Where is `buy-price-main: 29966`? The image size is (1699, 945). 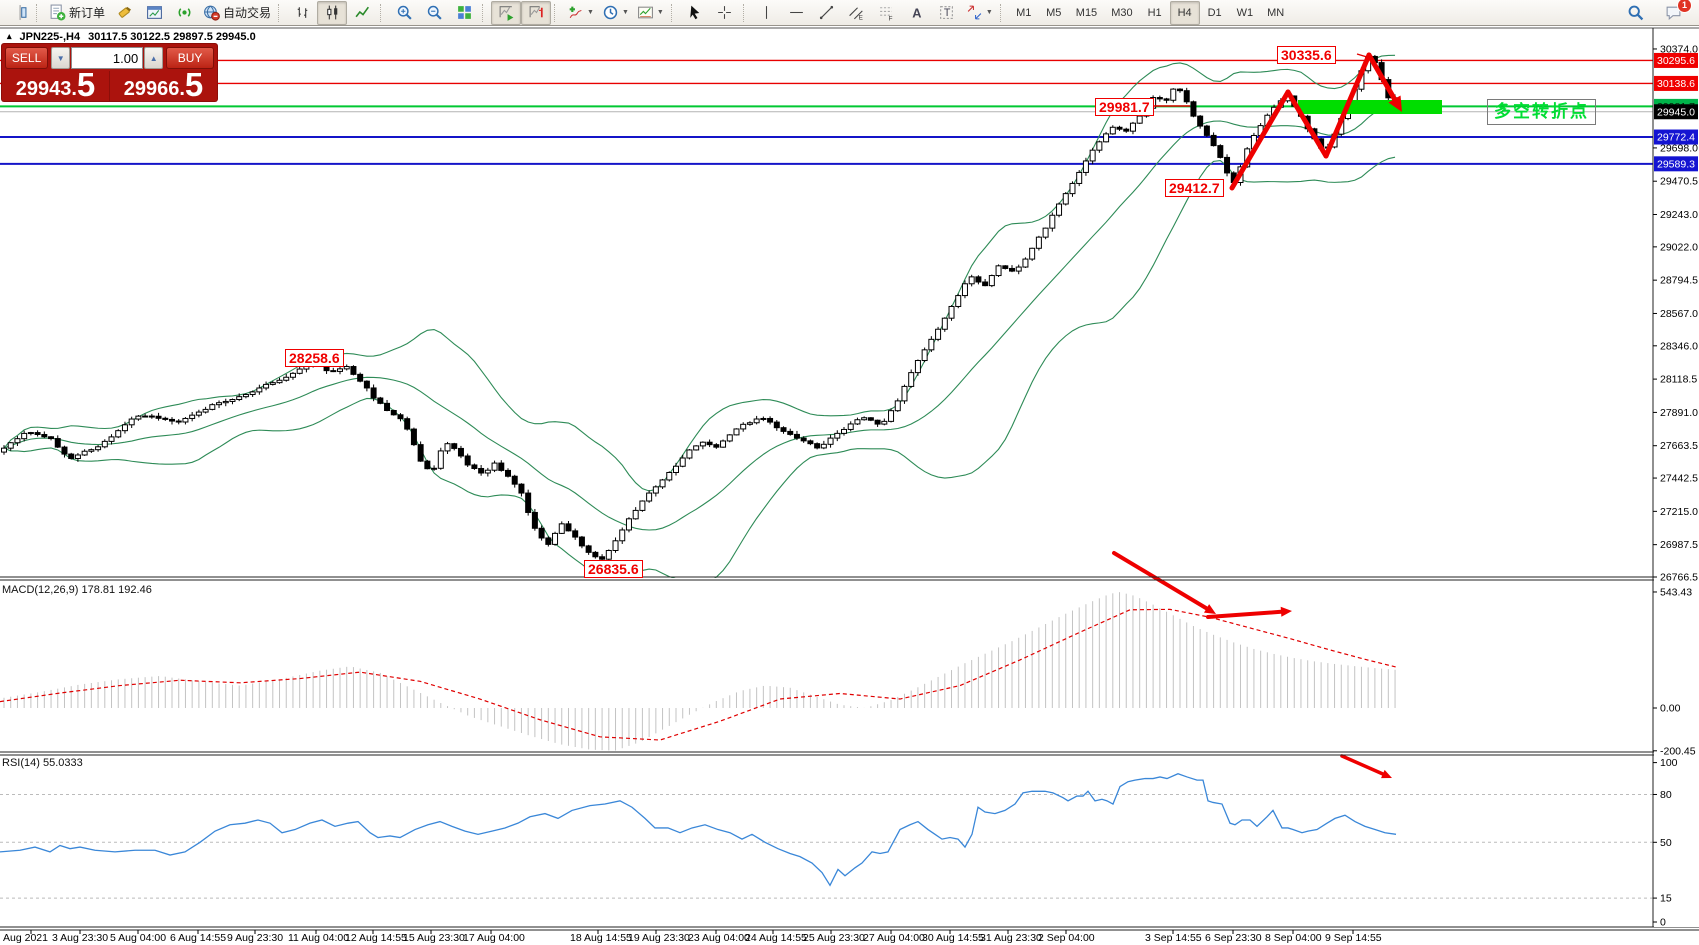
buy-price-main: 29966 is located at coordinates (151, 89).